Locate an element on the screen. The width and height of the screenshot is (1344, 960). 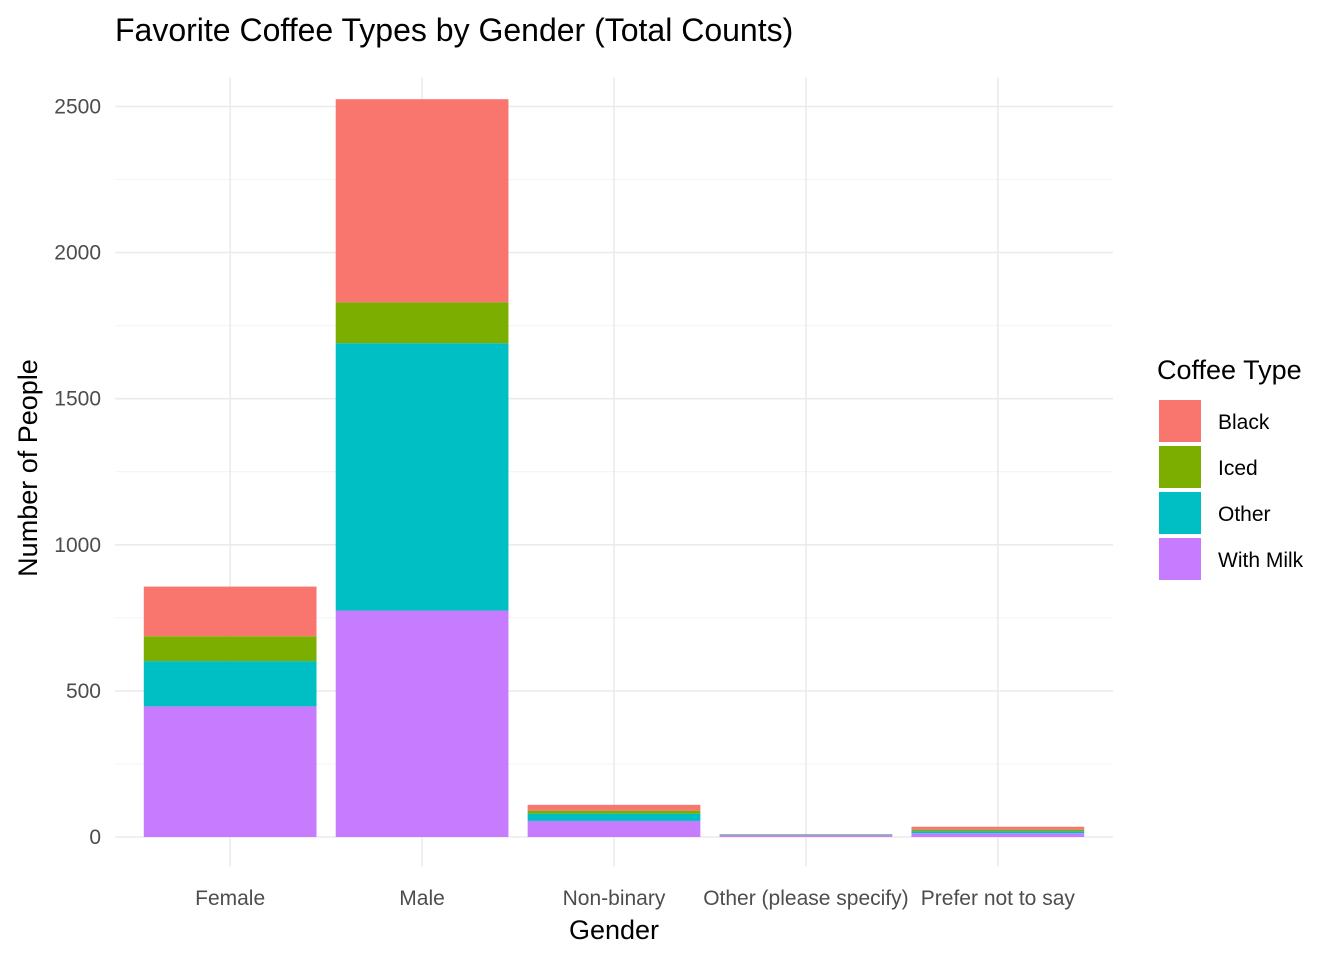
y-tick-label: 1500 is located at coordinates (77, 399).